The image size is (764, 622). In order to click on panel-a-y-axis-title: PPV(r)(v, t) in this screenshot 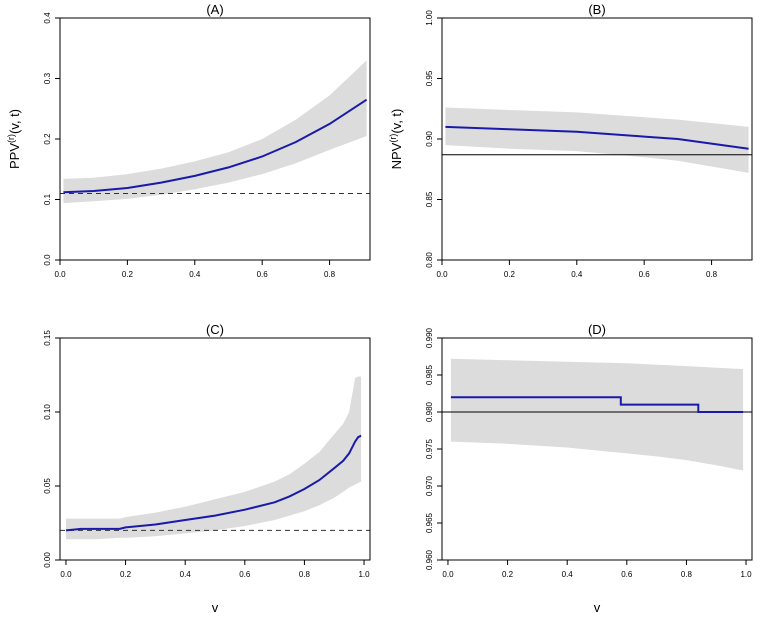, I will do `click(14, 139)`.